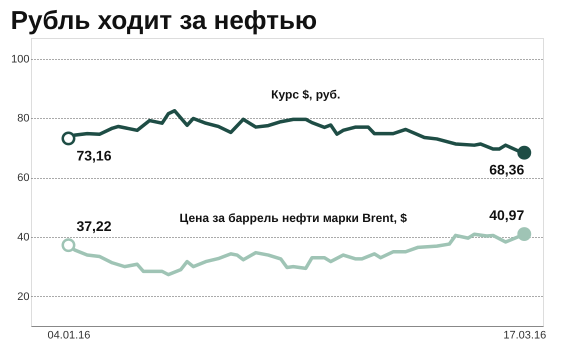 The height and width of the screenshot is (346, 570). What do you see at coordinates (294, 218) in the screenshot?
I see `text: Цена за баррель нефти марки Brent, $` at bounding box center [294, 218].